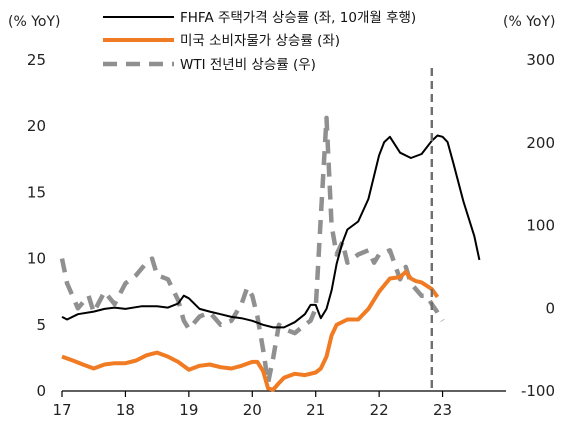  What do you see at coordinates (36, 126) in the screenshot?
I see `left-tick-label: 20` at bounding box center [36, 126].